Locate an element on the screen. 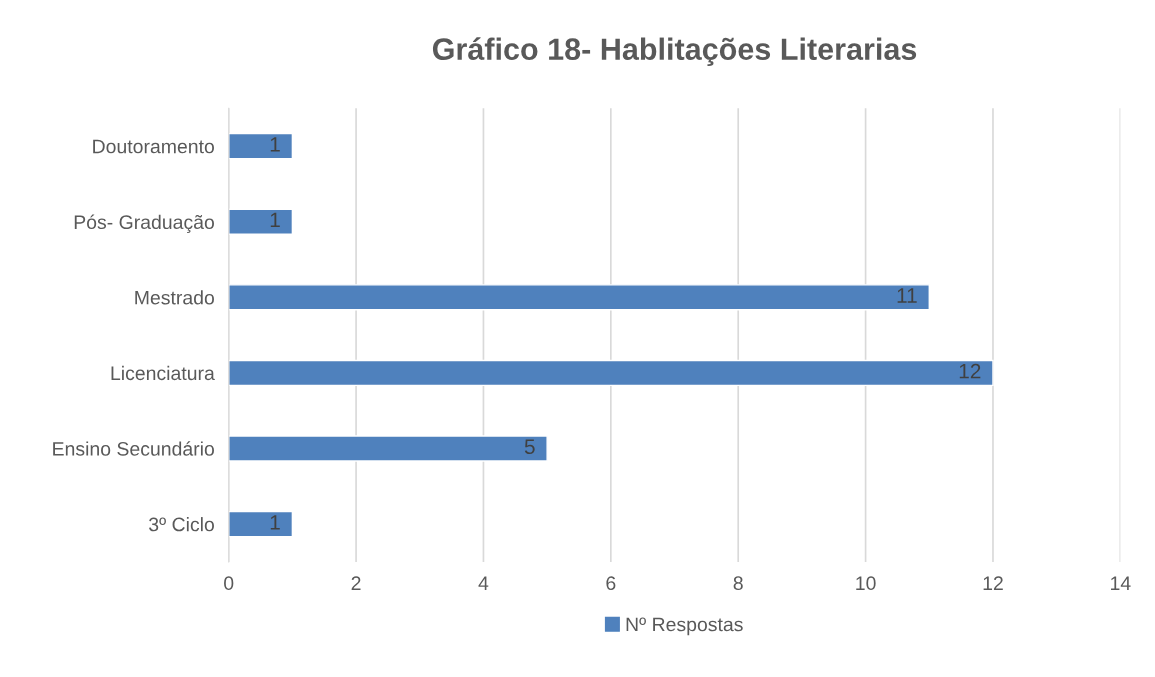  data-label: 11 is located at coordinates (907, 295).